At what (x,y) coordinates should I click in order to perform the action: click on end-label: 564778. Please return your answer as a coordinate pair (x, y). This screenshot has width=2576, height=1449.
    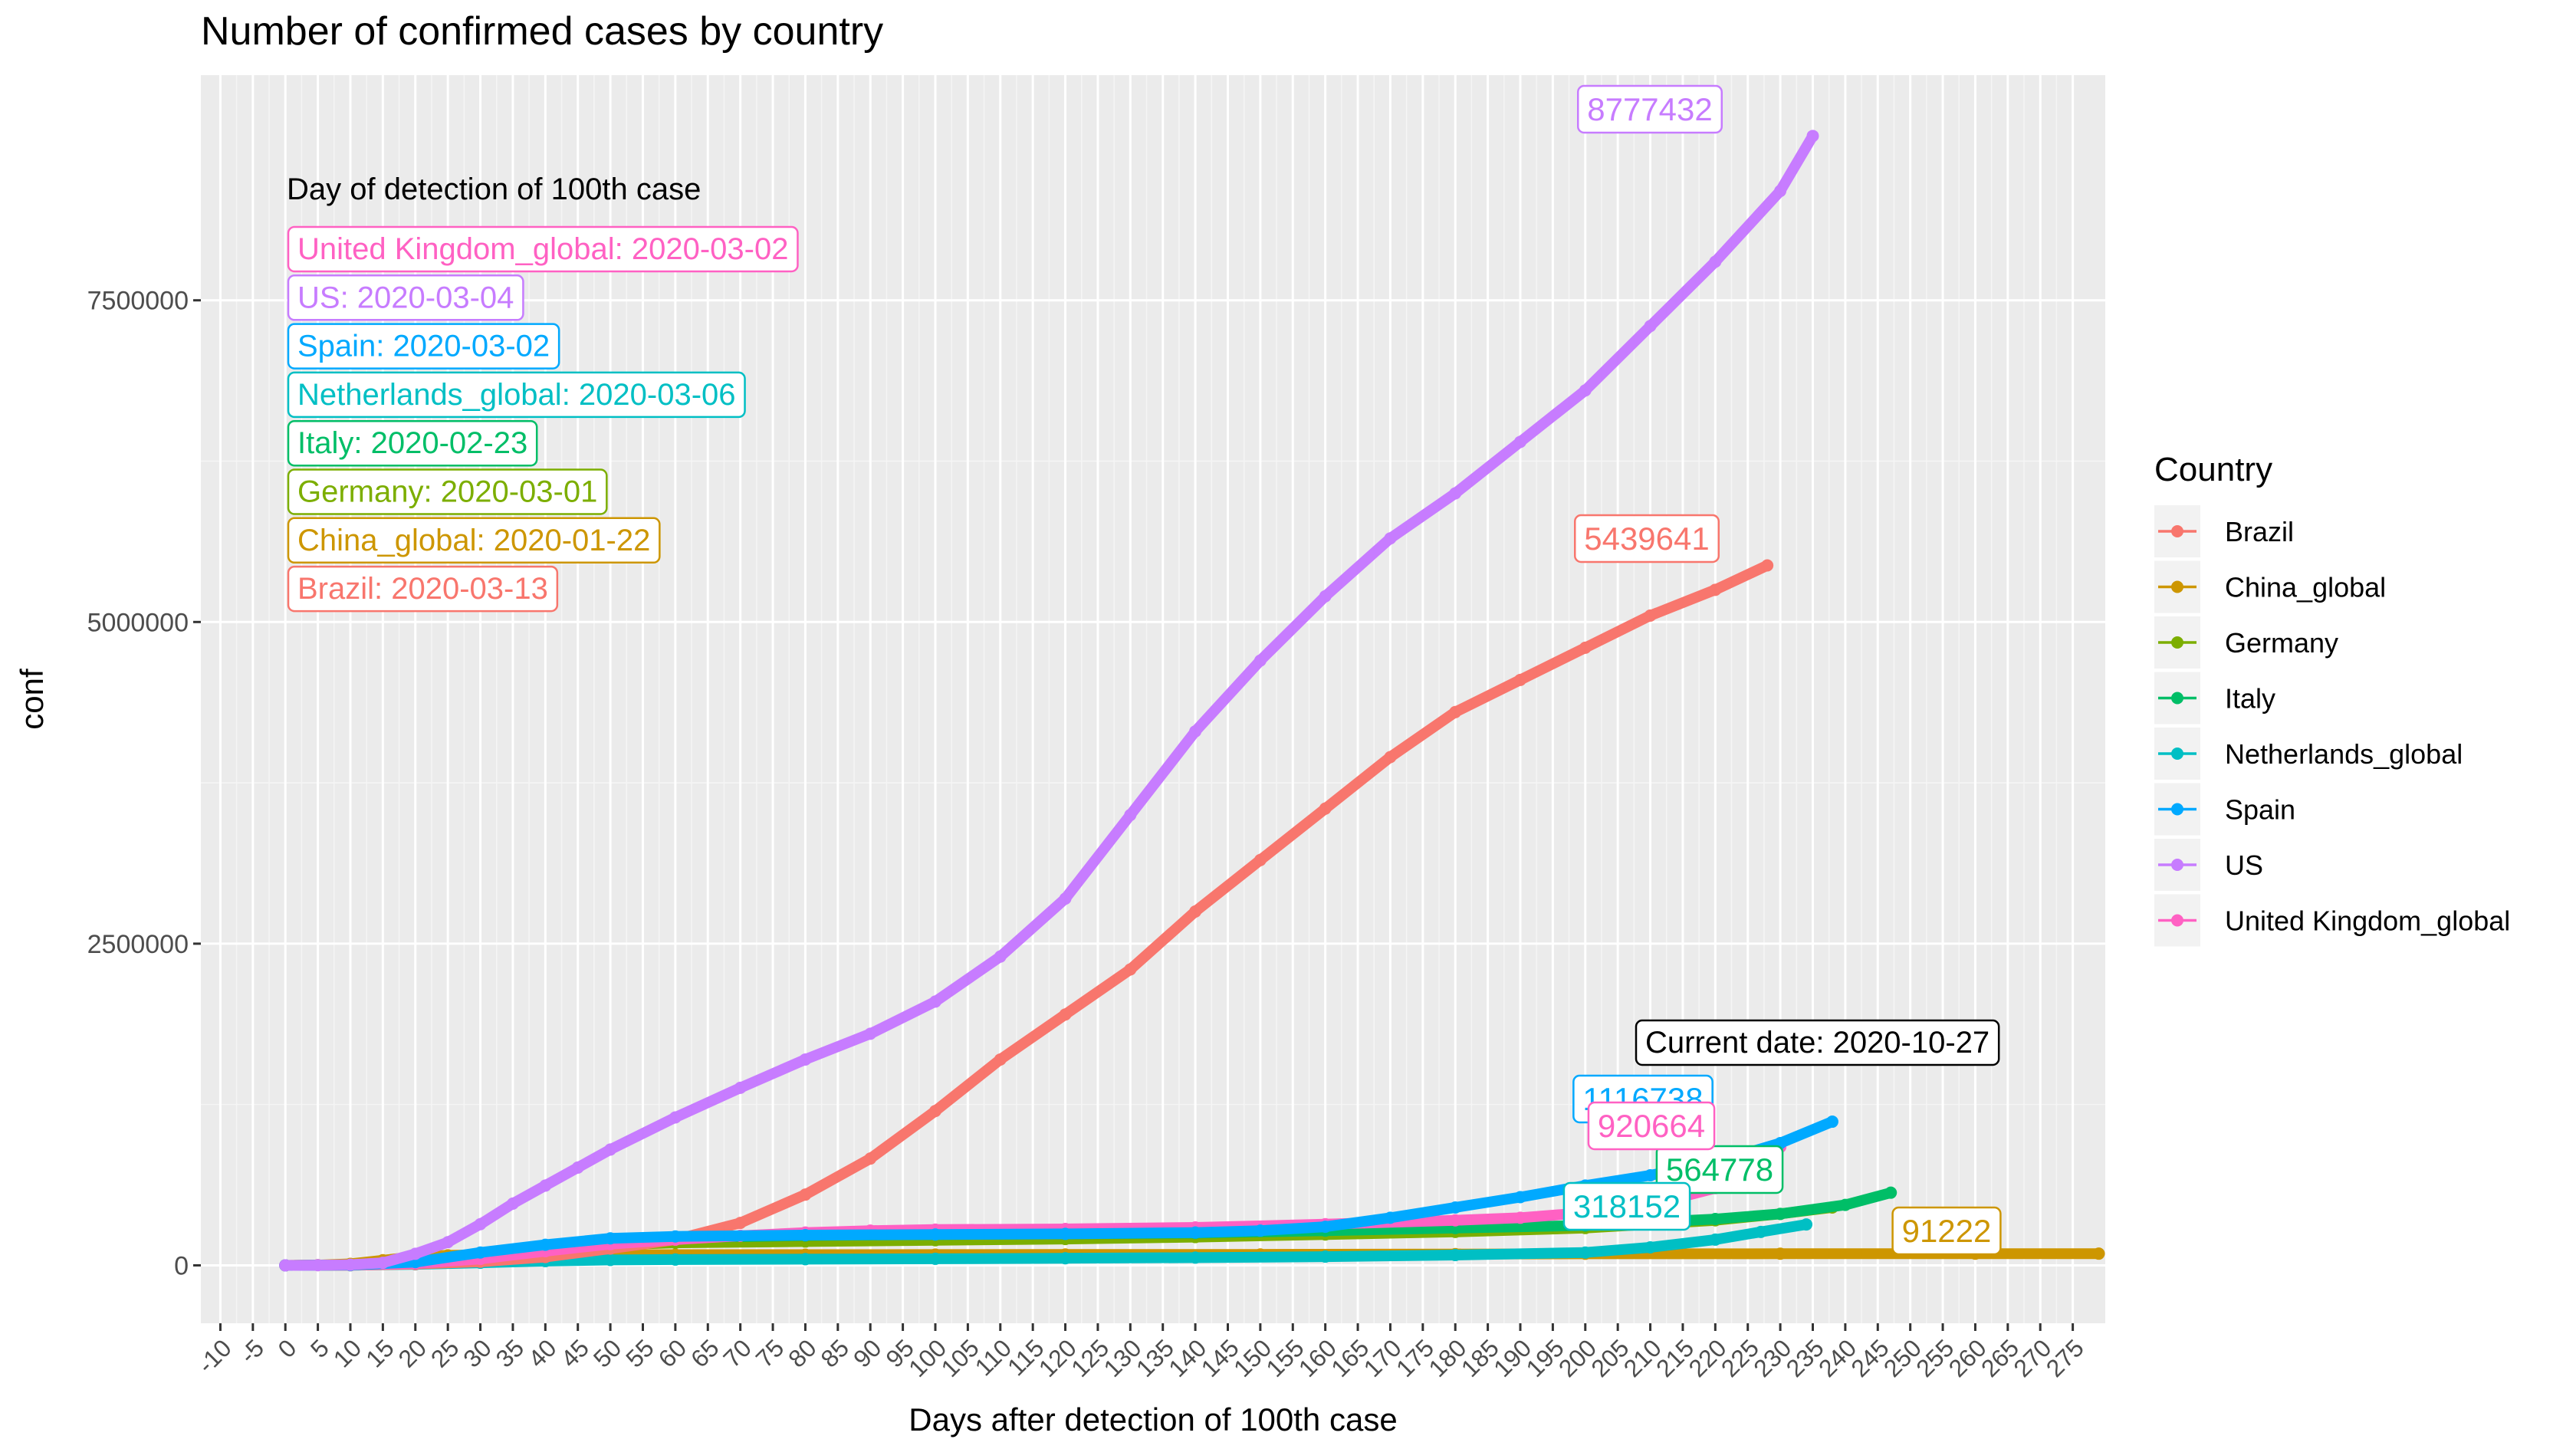
    Looking at the image, I should click on (1720, 1170).